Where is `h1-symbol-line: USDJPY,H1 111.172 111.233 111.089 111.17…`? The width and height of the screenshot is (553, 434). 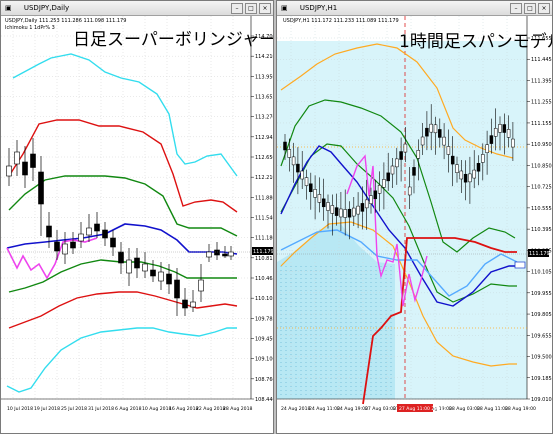
h1-symbol-line: USDJPY,H1 111.172 111.233 111.089 111.17… is located at coordinates (341, 21).